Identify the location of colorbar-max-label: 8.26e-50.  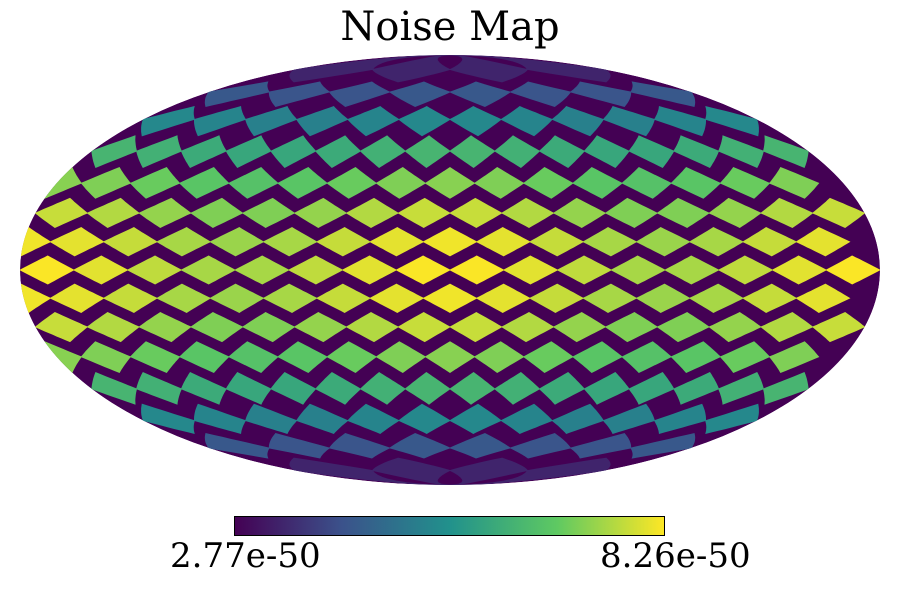
(675, 556).